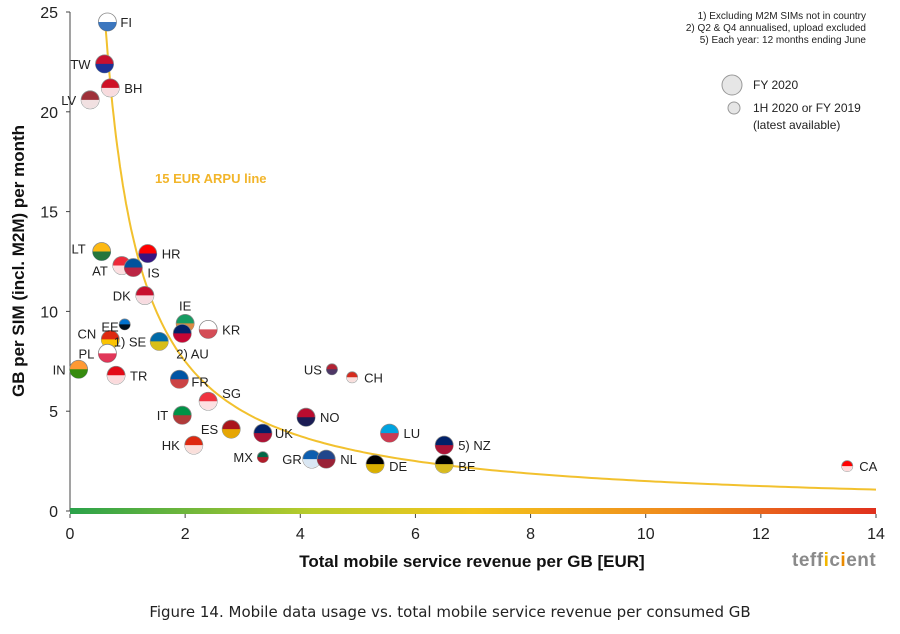 The width and height of the screenshot is (900, 634). Describe the element at coordinates (444, 464) in the screenshot. I see `data-point-be` at that location.